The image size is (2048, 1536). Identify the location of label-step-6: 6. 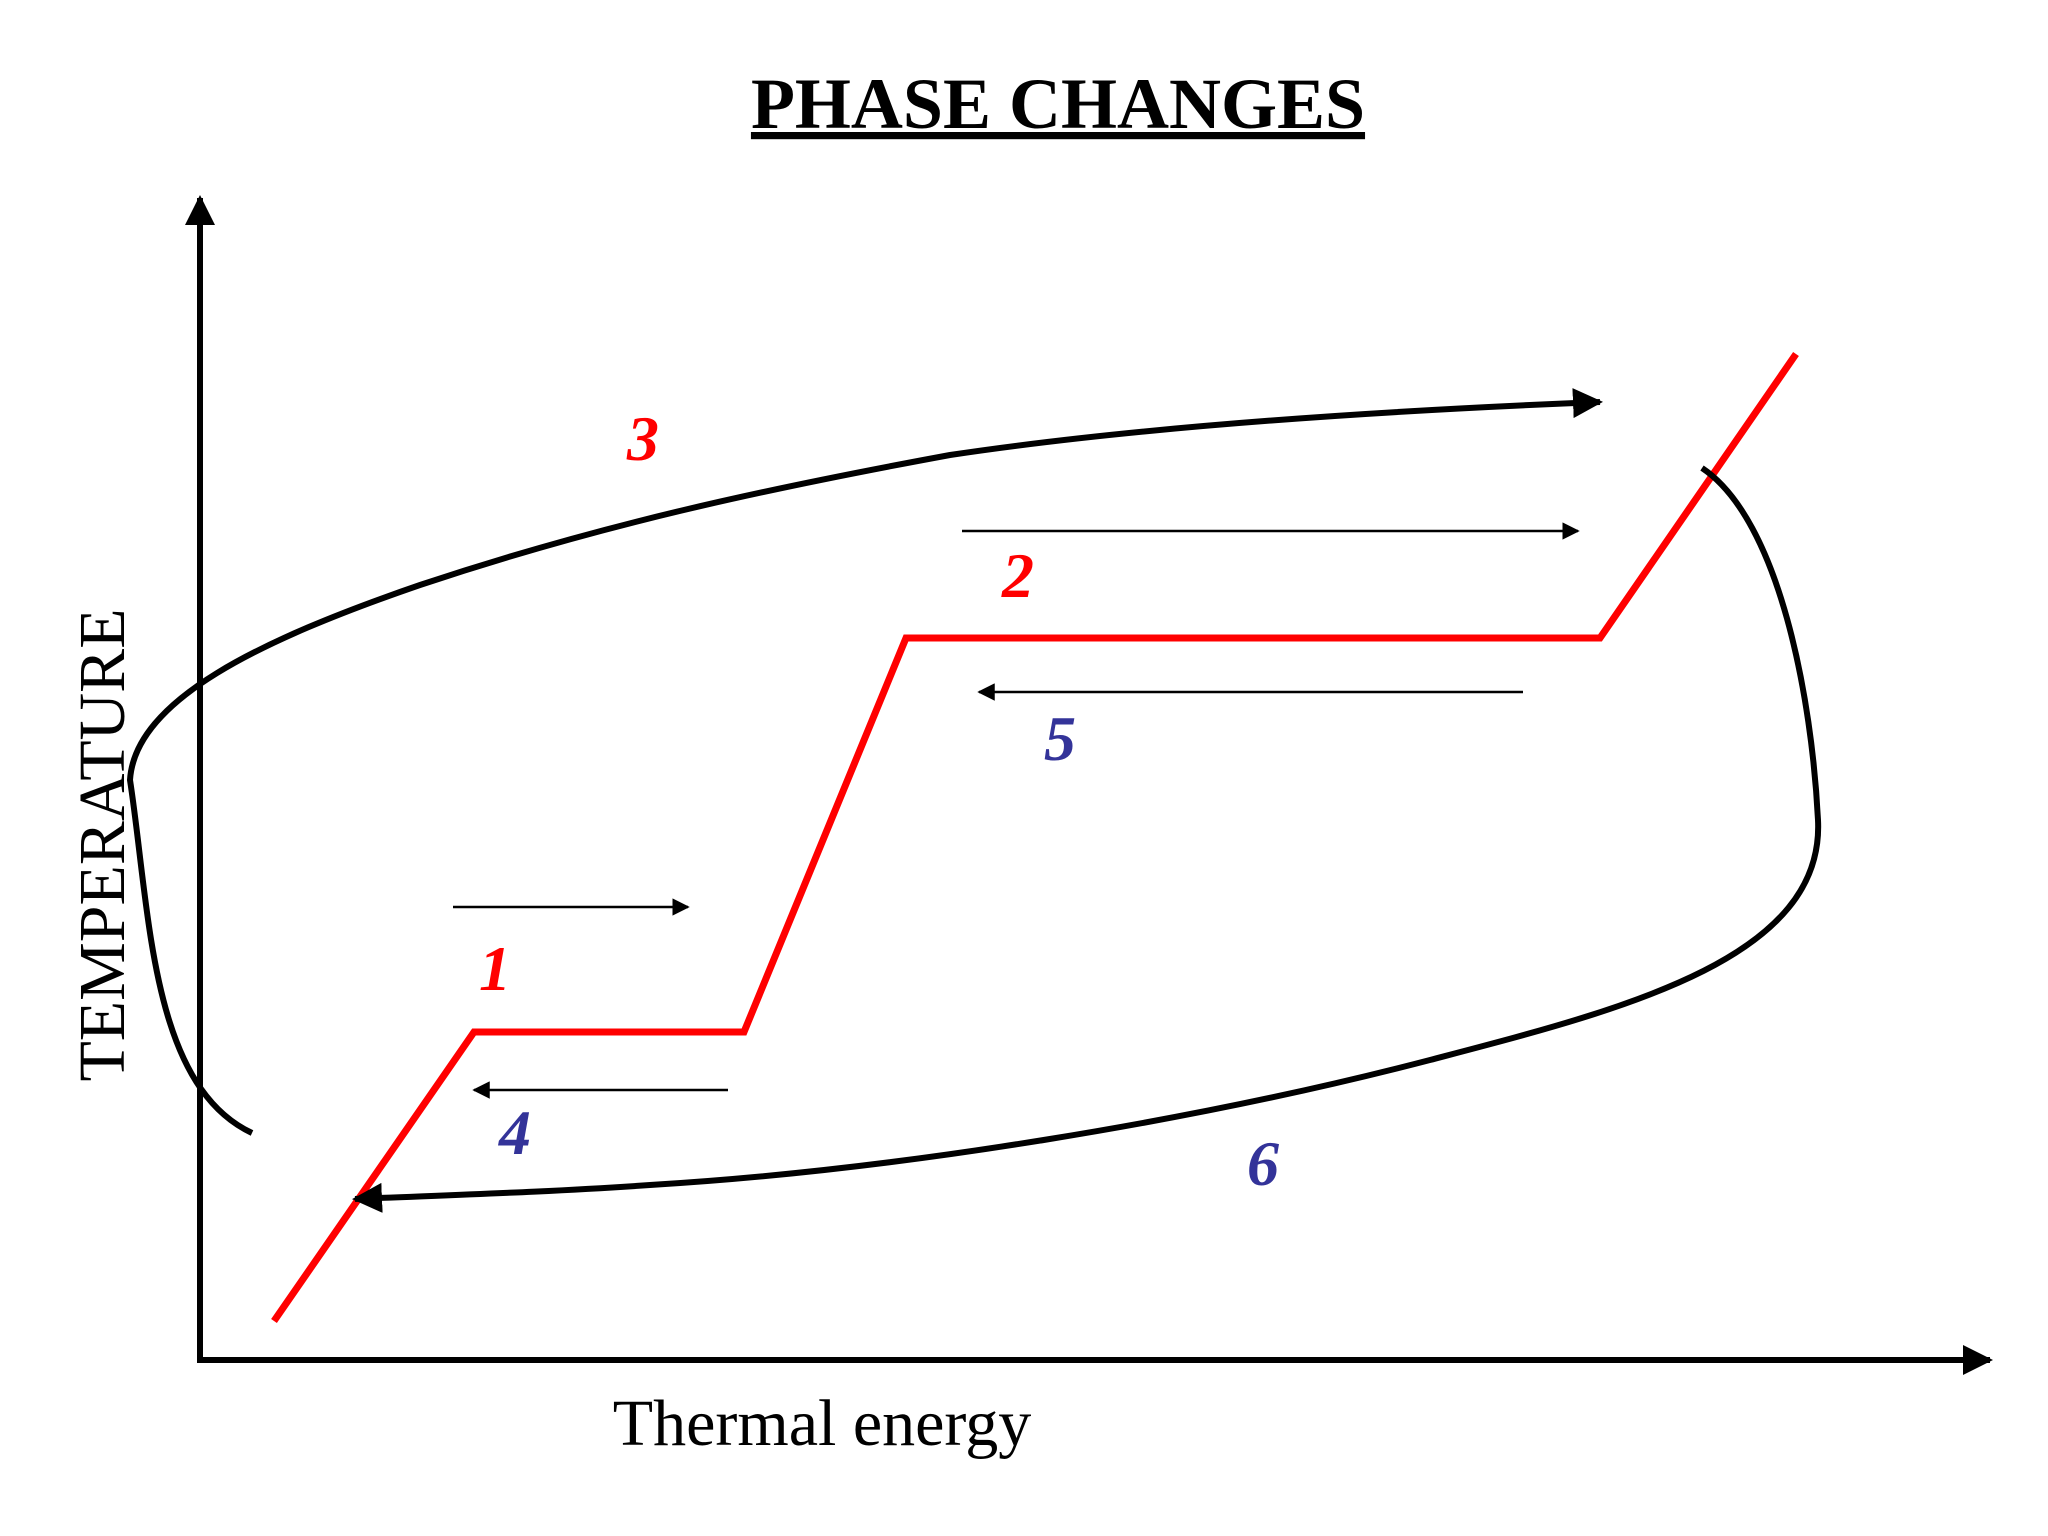
(1263, 1163).